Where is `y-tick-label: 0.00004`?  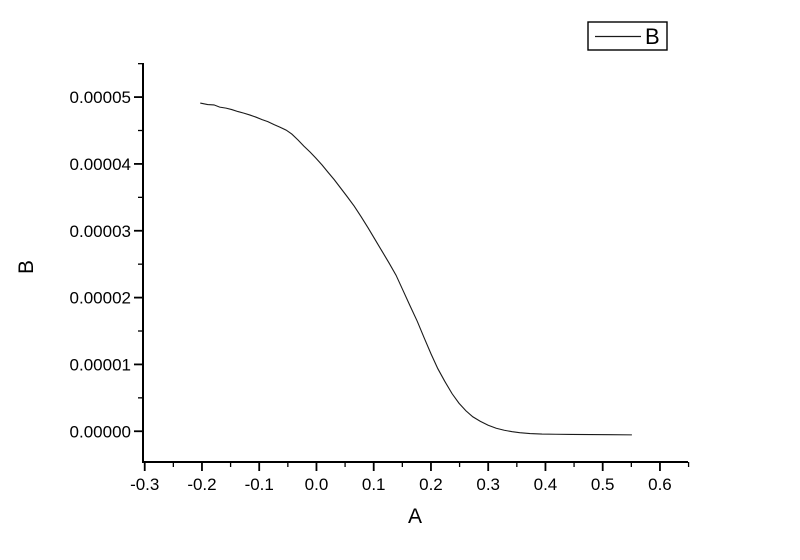 y-tick-label: 0.00004 is located at coordinates (100, 164).